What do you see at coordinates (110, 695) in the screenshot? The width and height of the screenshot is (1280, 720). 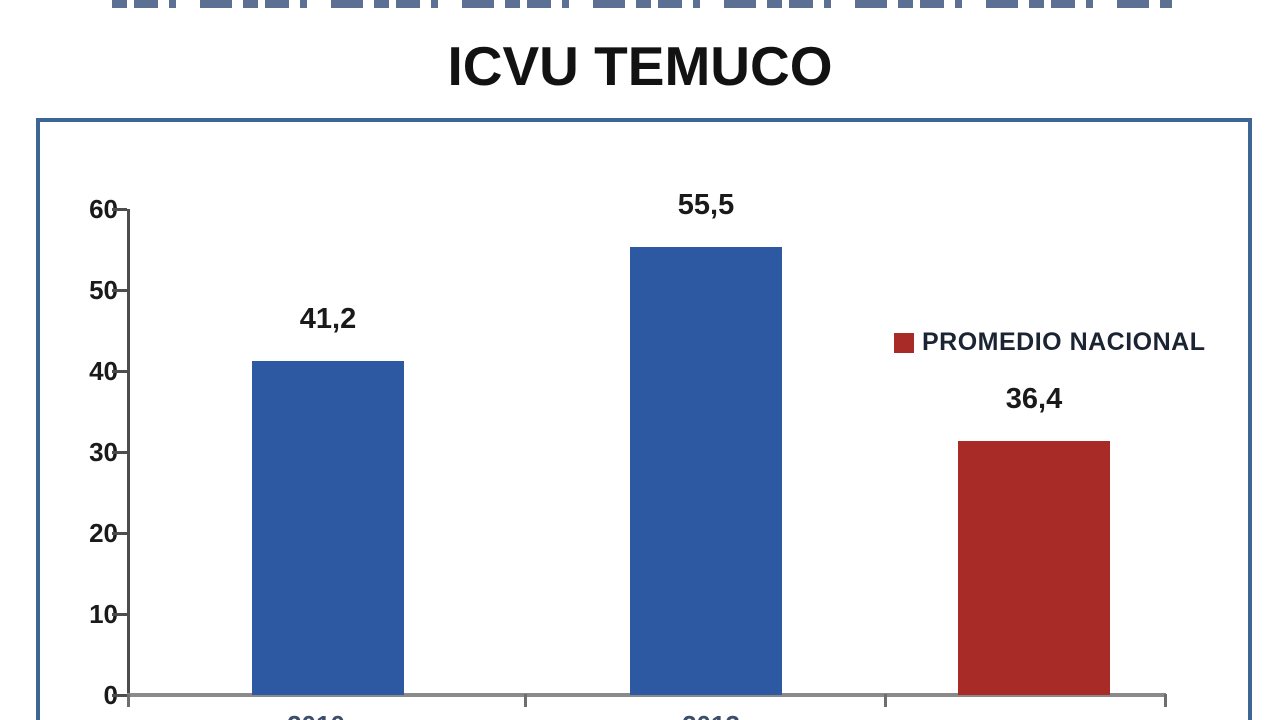 I see `y-tick-label: 0` at bounding box center [110, 695].